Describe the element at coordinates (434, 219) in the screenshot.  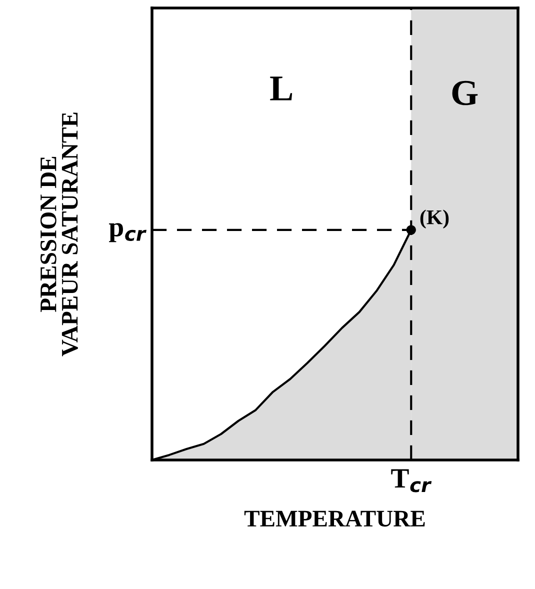
I see `text: (K)` at that location.